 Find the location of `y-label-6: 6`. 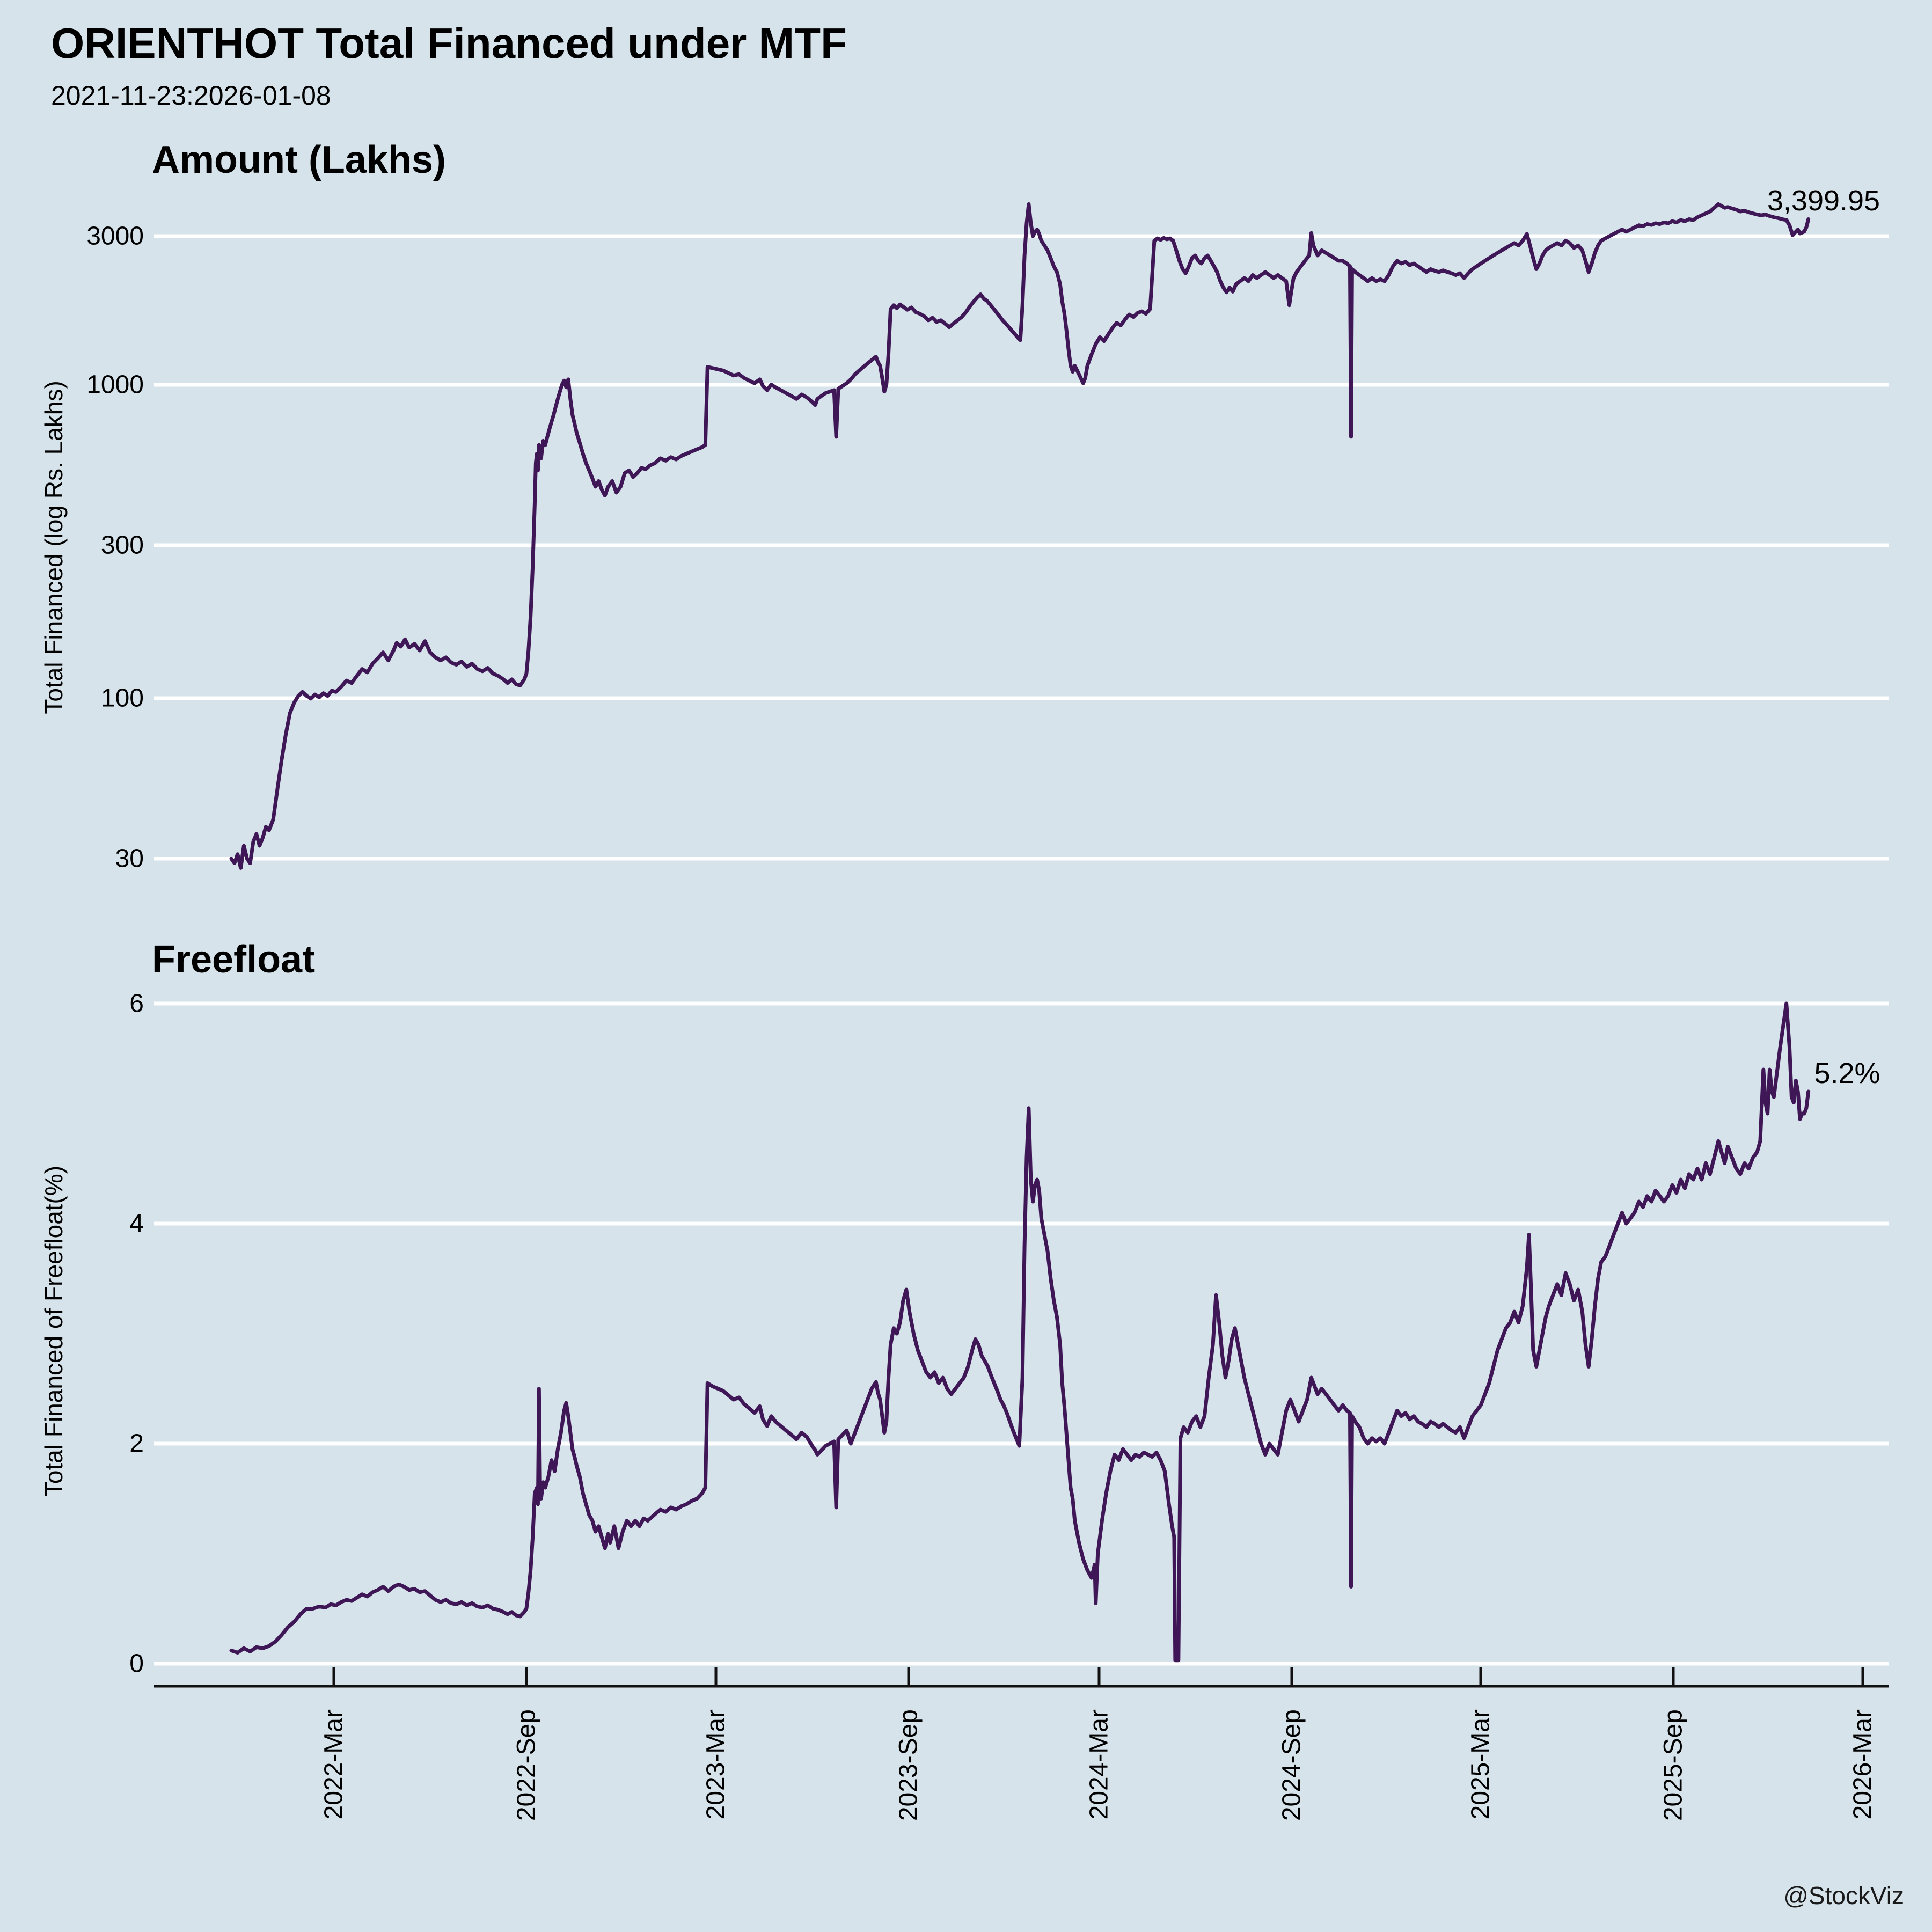

y-label-6: 6 is located at coordinates (136, 1004).